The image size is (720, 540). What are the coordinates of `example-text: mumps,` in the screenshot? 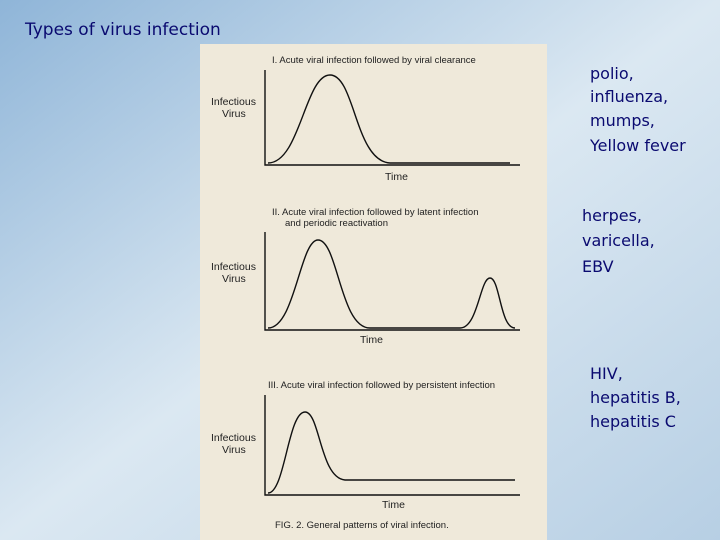 It's located at (622, 120).